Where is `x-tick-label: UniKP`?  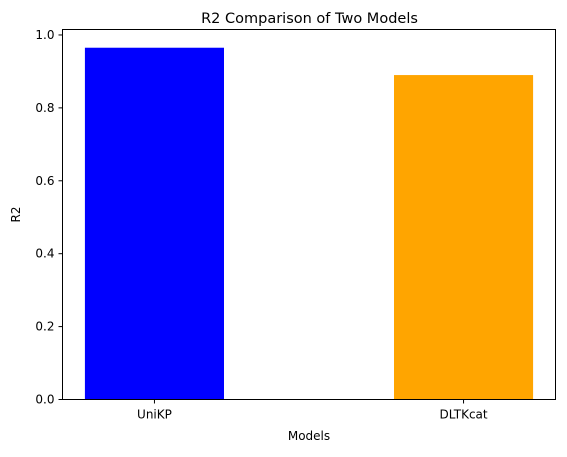 x-tick-label: UniKP is located at coordinates (154, 415).